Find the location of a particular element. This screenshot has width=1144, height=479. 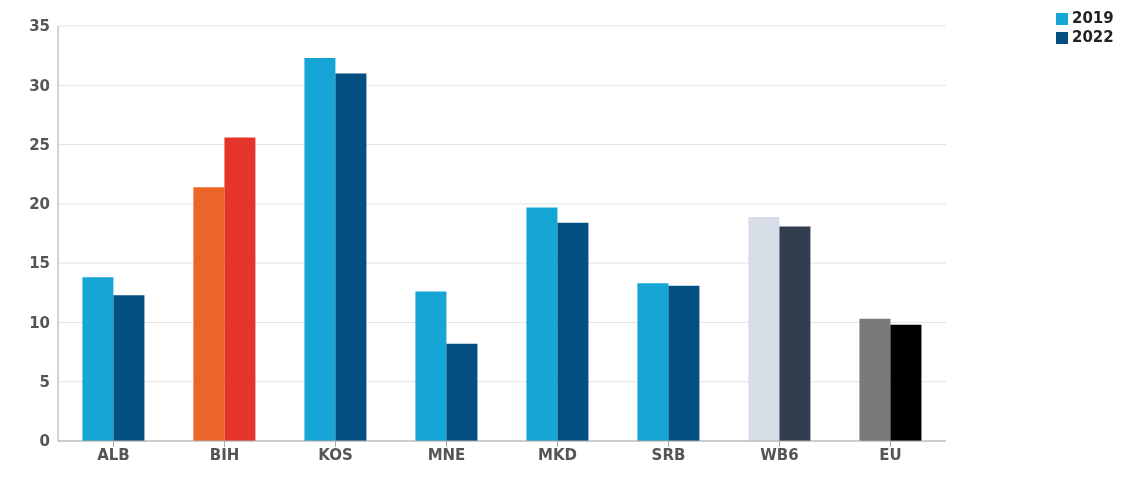

x-tick-label: WB6 is located at coordinates (779, 454).